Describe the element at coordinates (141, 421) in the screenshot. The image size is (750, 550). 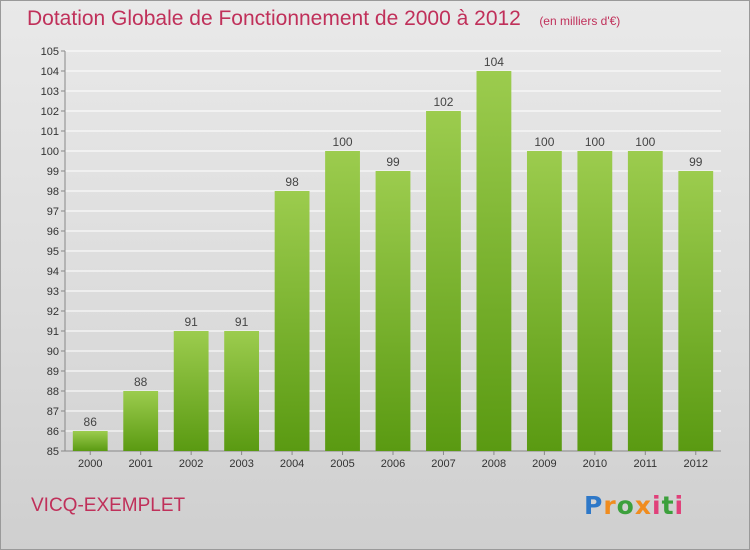
I see `bar-2001` at that location.